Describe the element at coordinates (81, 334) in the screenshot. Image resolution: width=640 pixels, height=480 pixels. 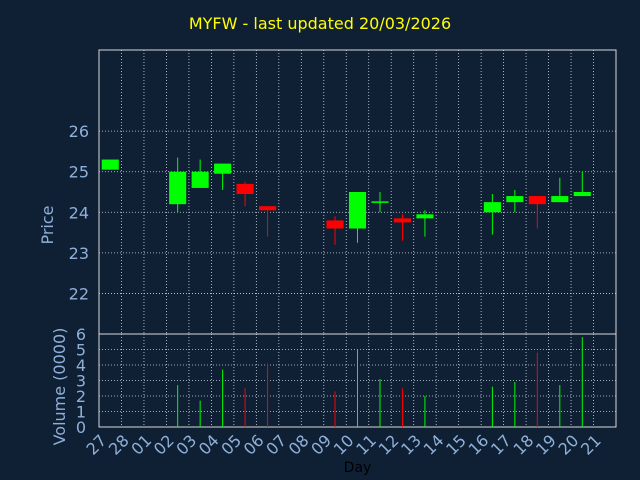
I see `volume-tick-label: 6` at that location.